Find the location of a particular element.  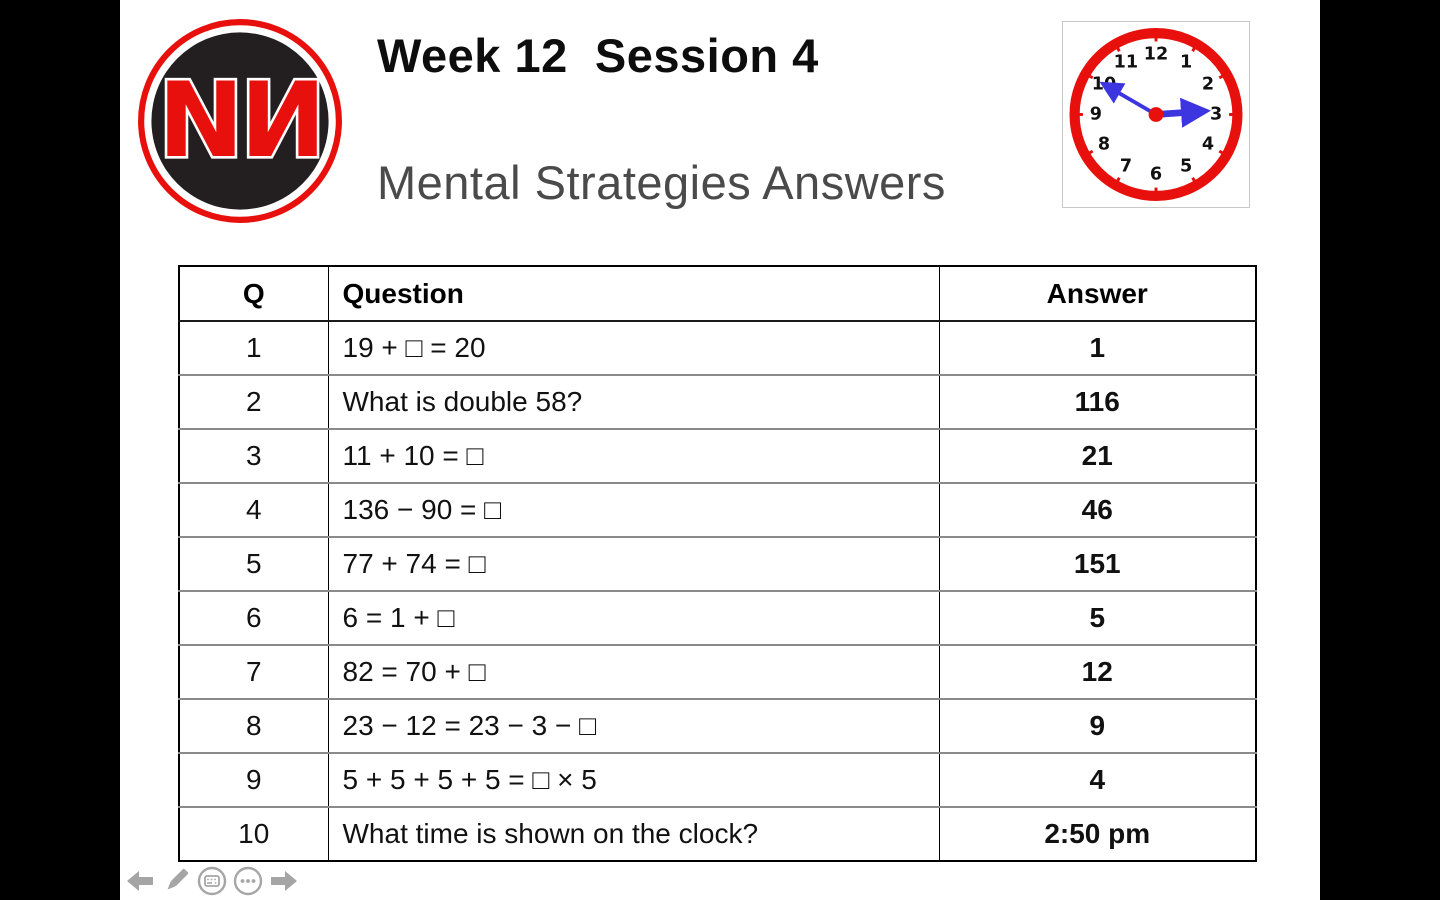

header-q: Q is located at coordinates (254, 294).